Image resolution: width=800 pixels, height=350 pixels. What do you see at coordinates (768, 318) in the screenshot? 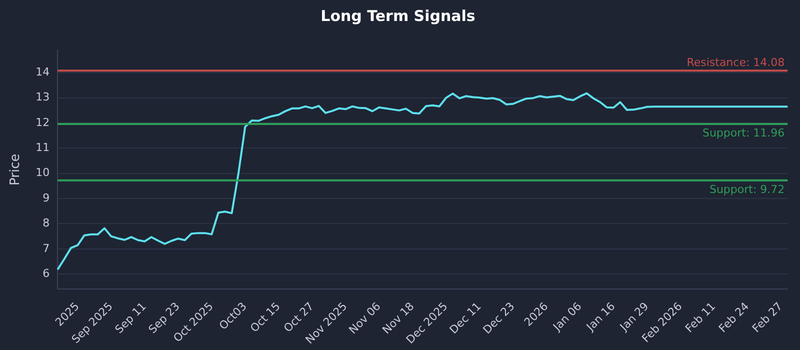
I see `x-tick-label: Feb 27` at bounding box center [768, 318].